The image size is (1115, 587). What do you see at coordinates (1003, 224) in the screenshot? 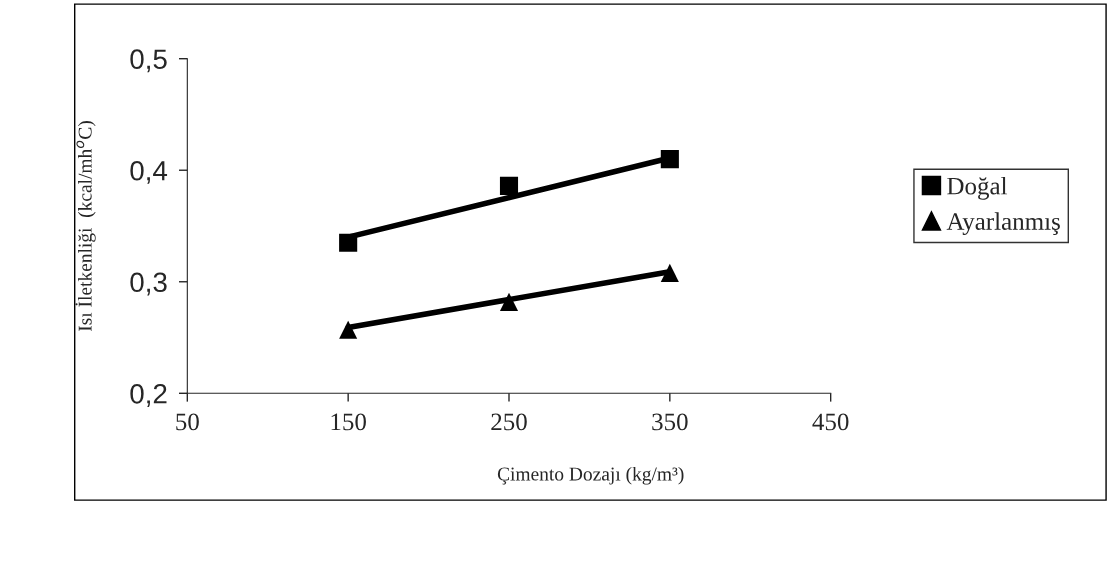
I see `legend-label: Ayarlanmış` at bounding box center [1003, 224].